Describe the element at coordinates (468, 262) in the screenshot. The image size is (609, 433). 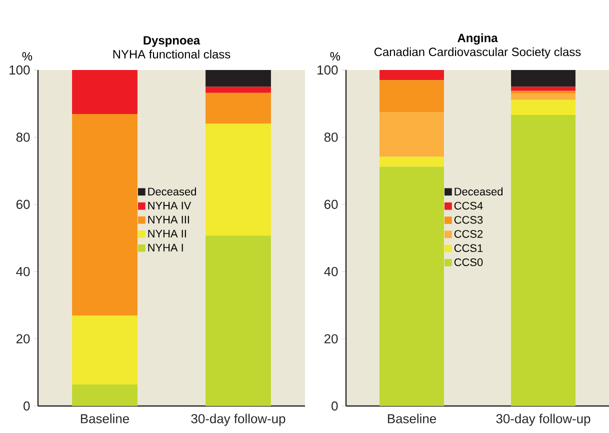
I see `legend-label: CCS0` at that location.